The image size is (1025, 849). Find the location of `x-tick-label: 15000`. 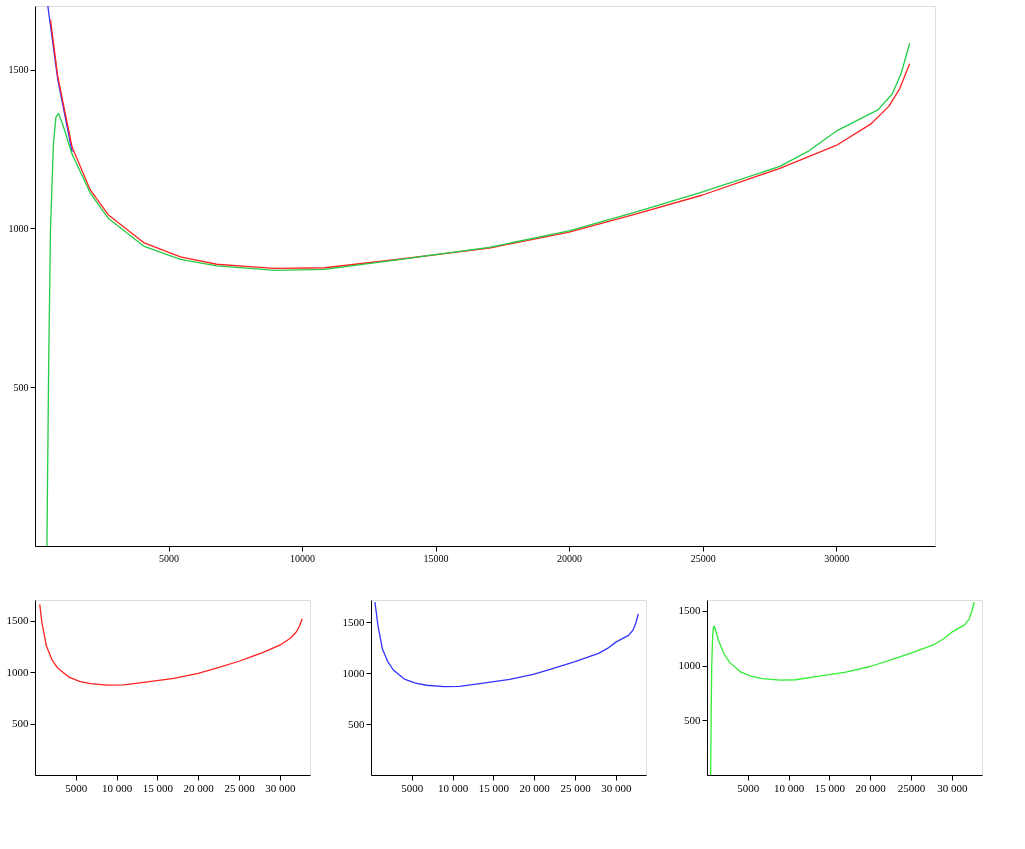

x-tick-label: 15000 is located at coordinates (436, 558).